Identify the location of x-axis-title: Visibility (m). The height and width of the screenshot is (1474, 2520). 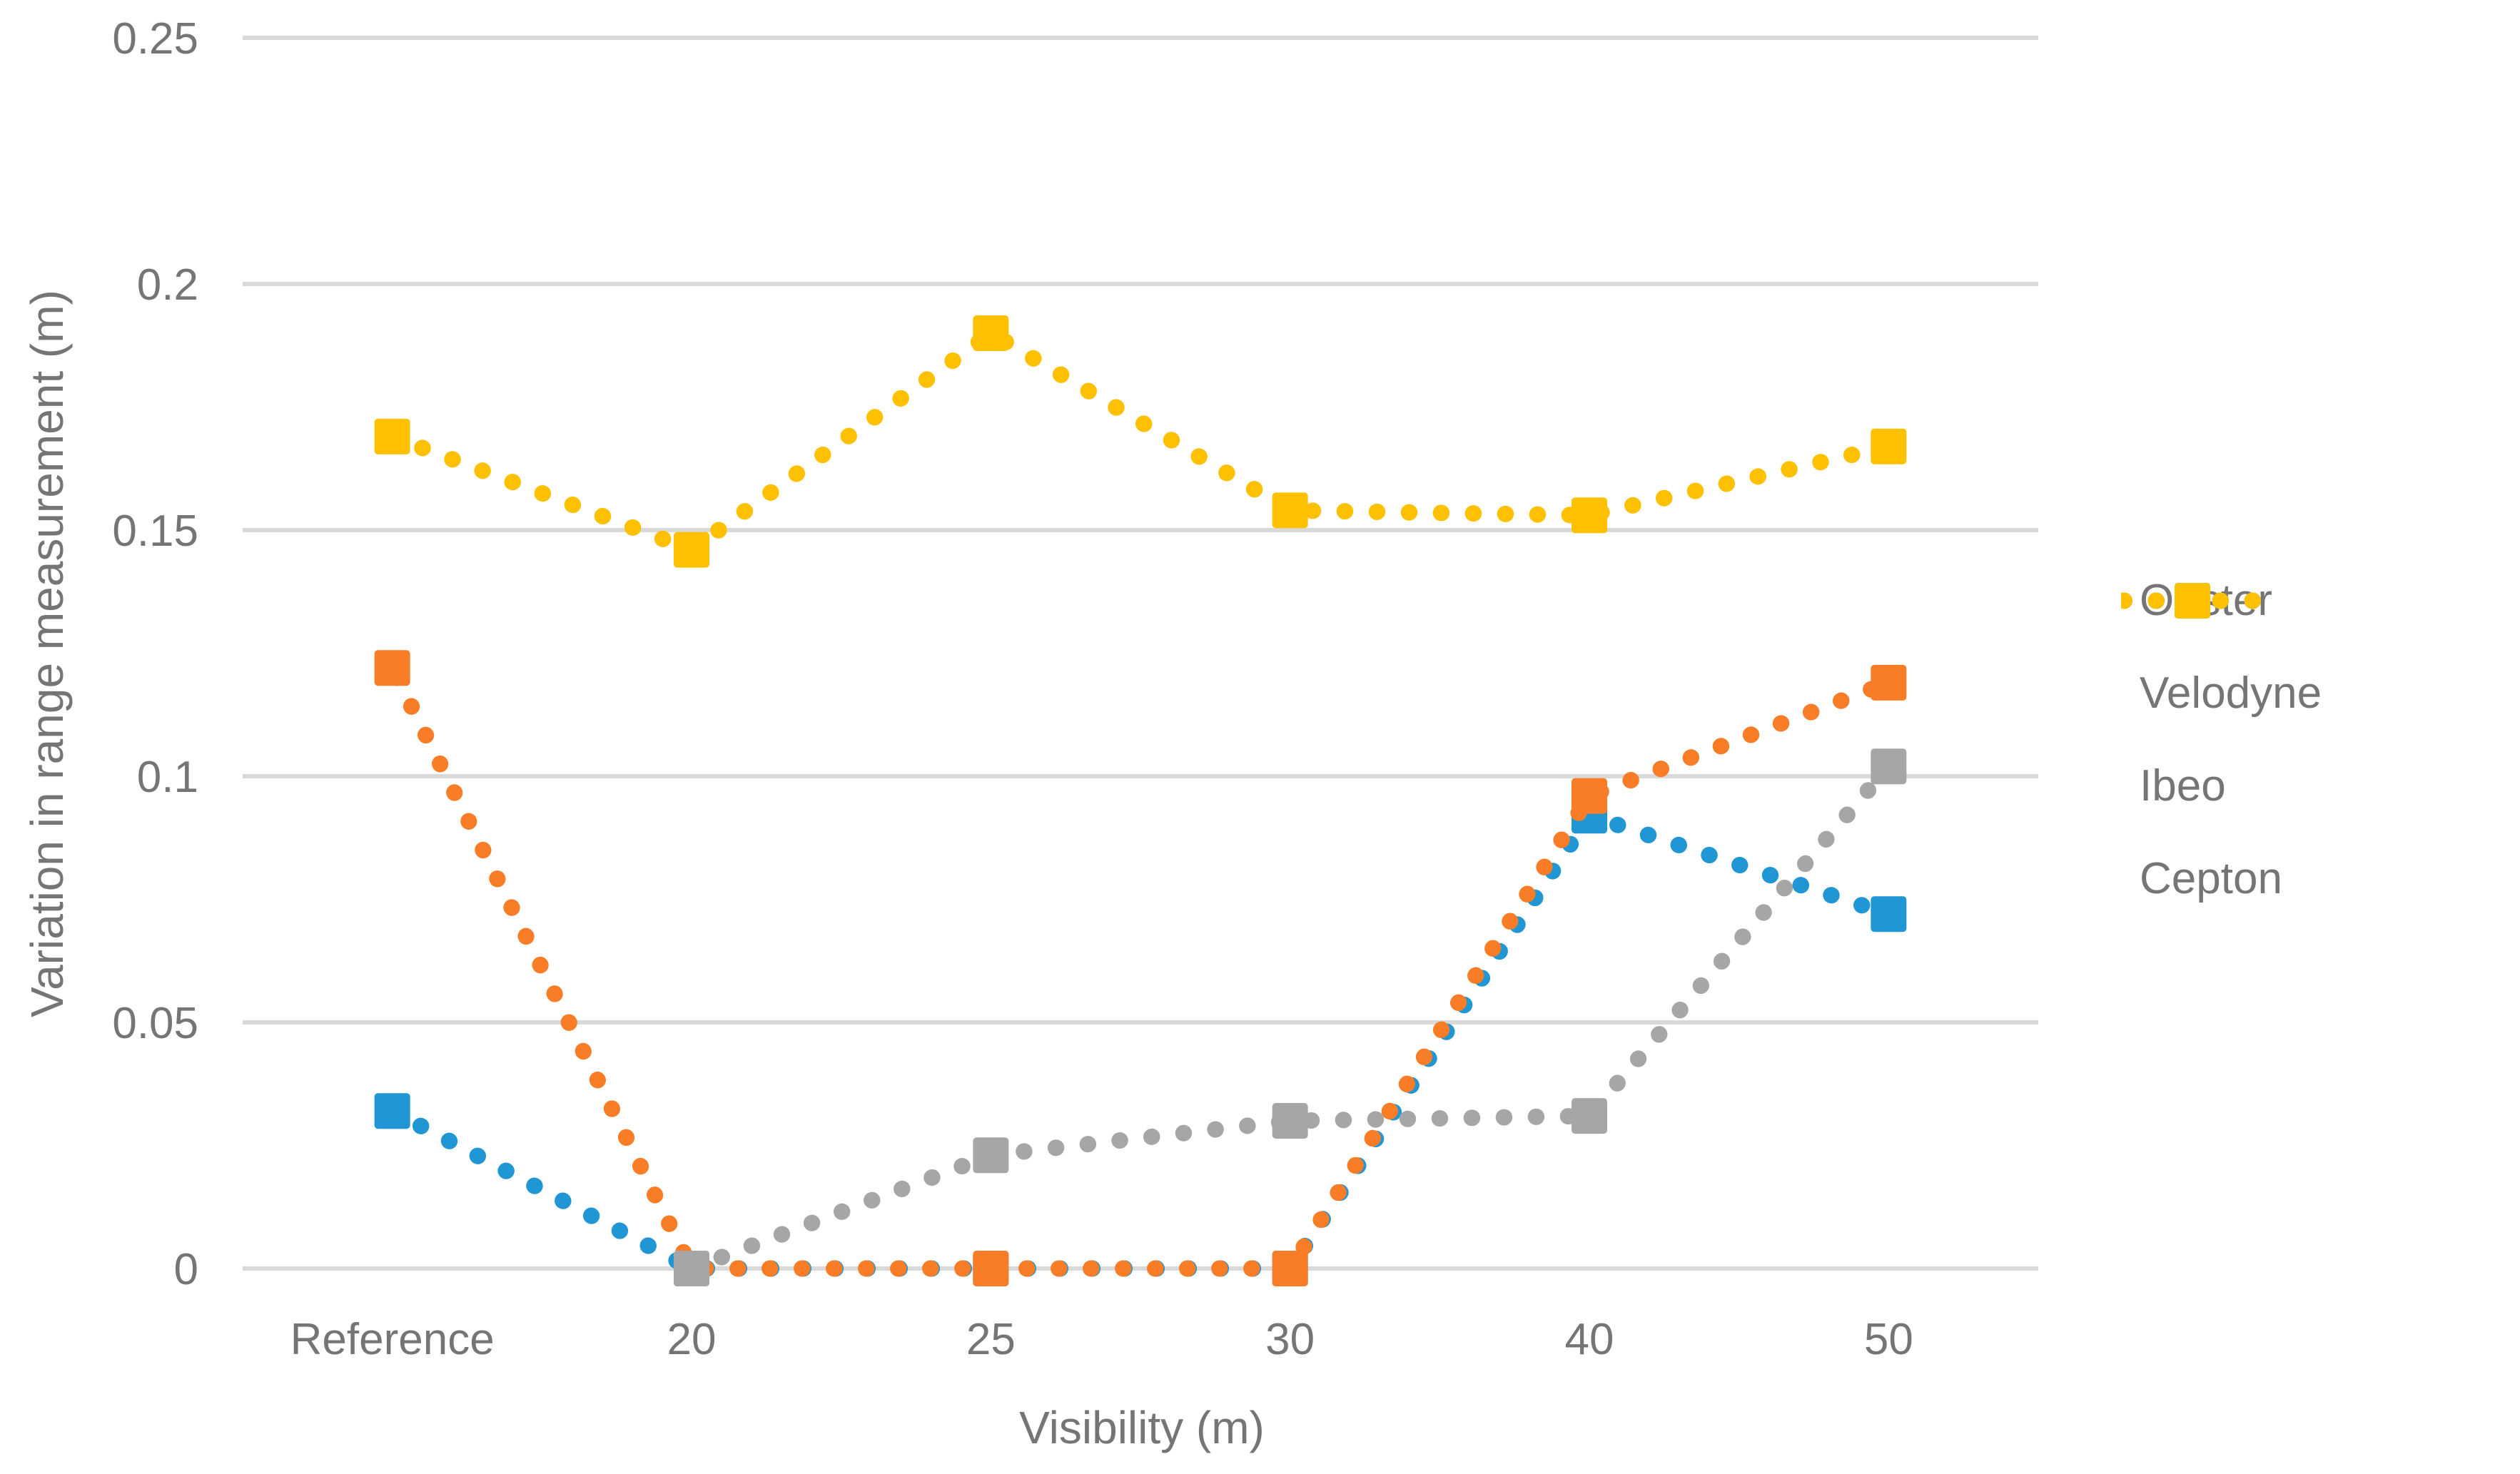
(1142, 1427).